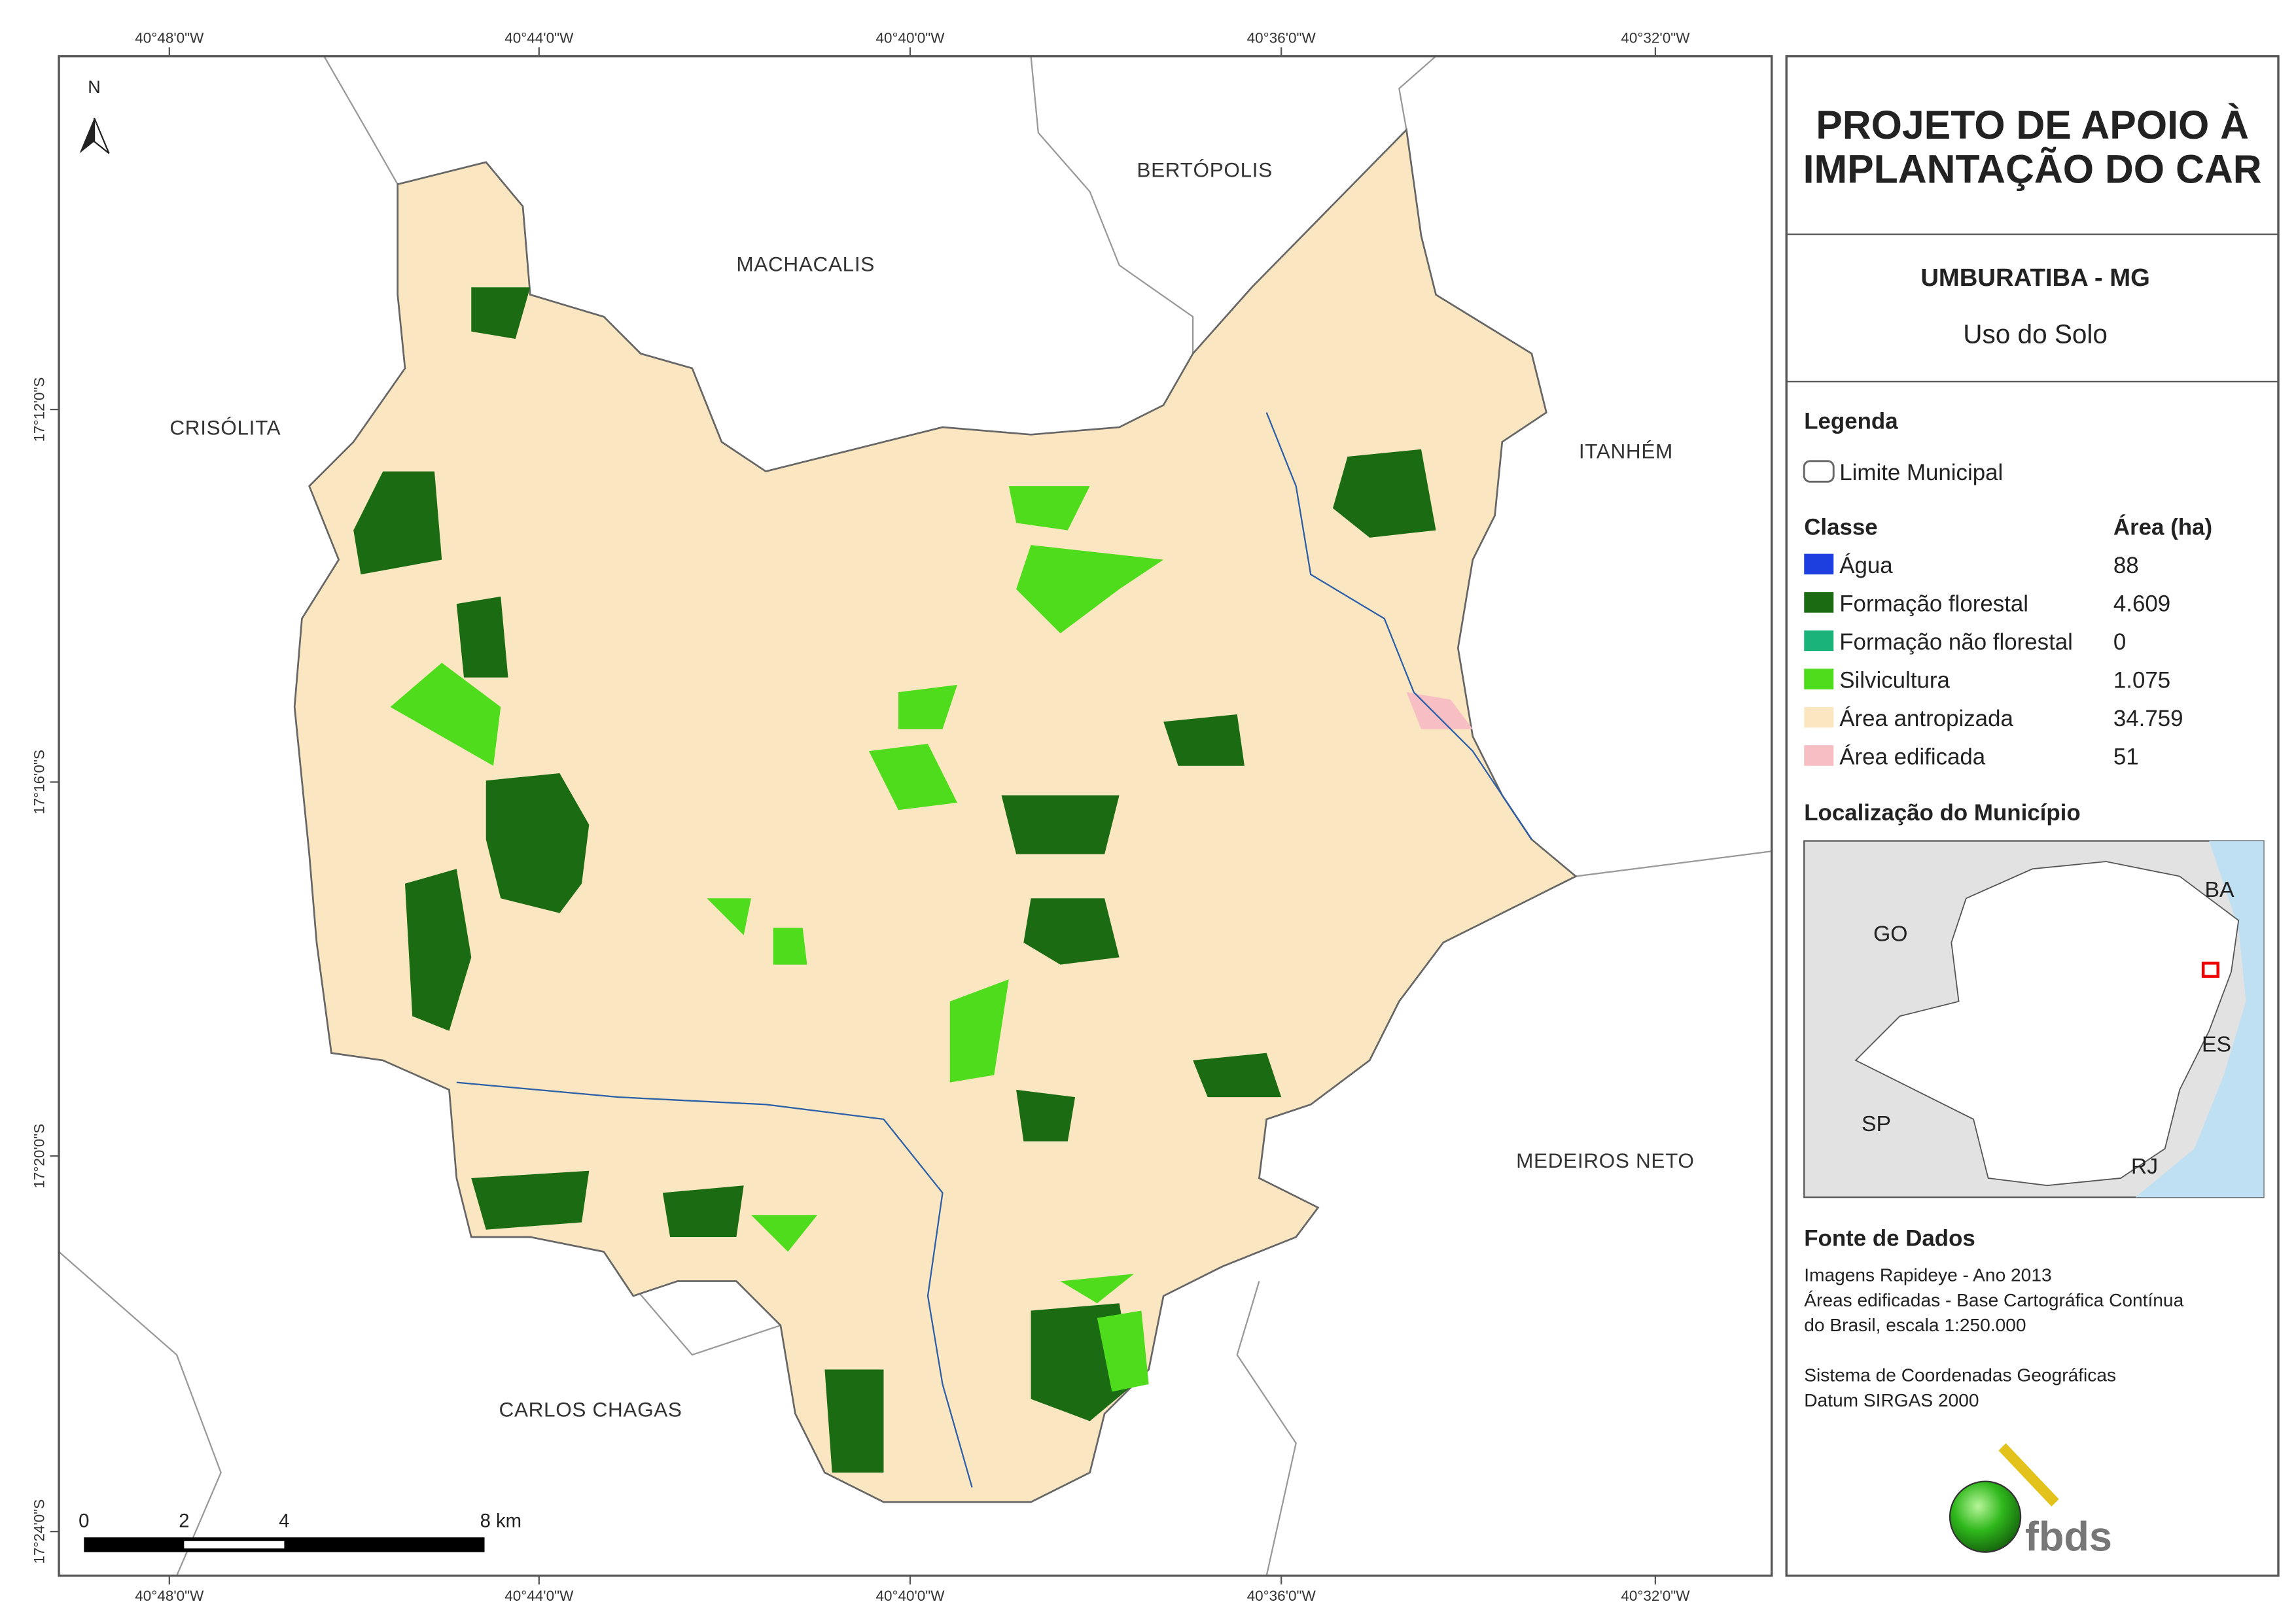 The width and height of the screenshot is (2296, 1623). What do you see at coordinates (1205, 170) in the screenshot?
I see `place-label: BERTÓPOLIS` at bounding box center [1205, 170].